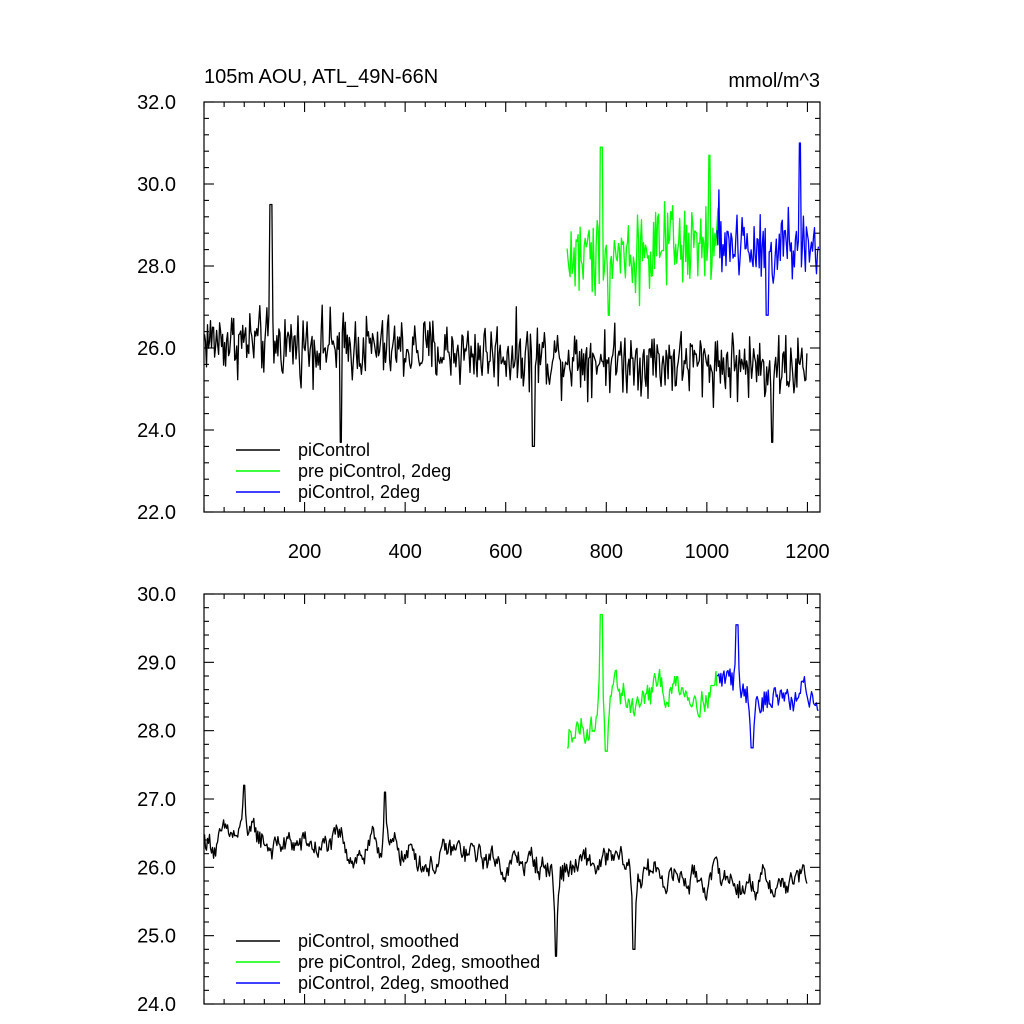 Image resolution: width=1024 pixels, height=1024 pixels. Describe the element at coordinates (156, 937) in the screenshot. I see `y-tick-label: 25.0` at that location.